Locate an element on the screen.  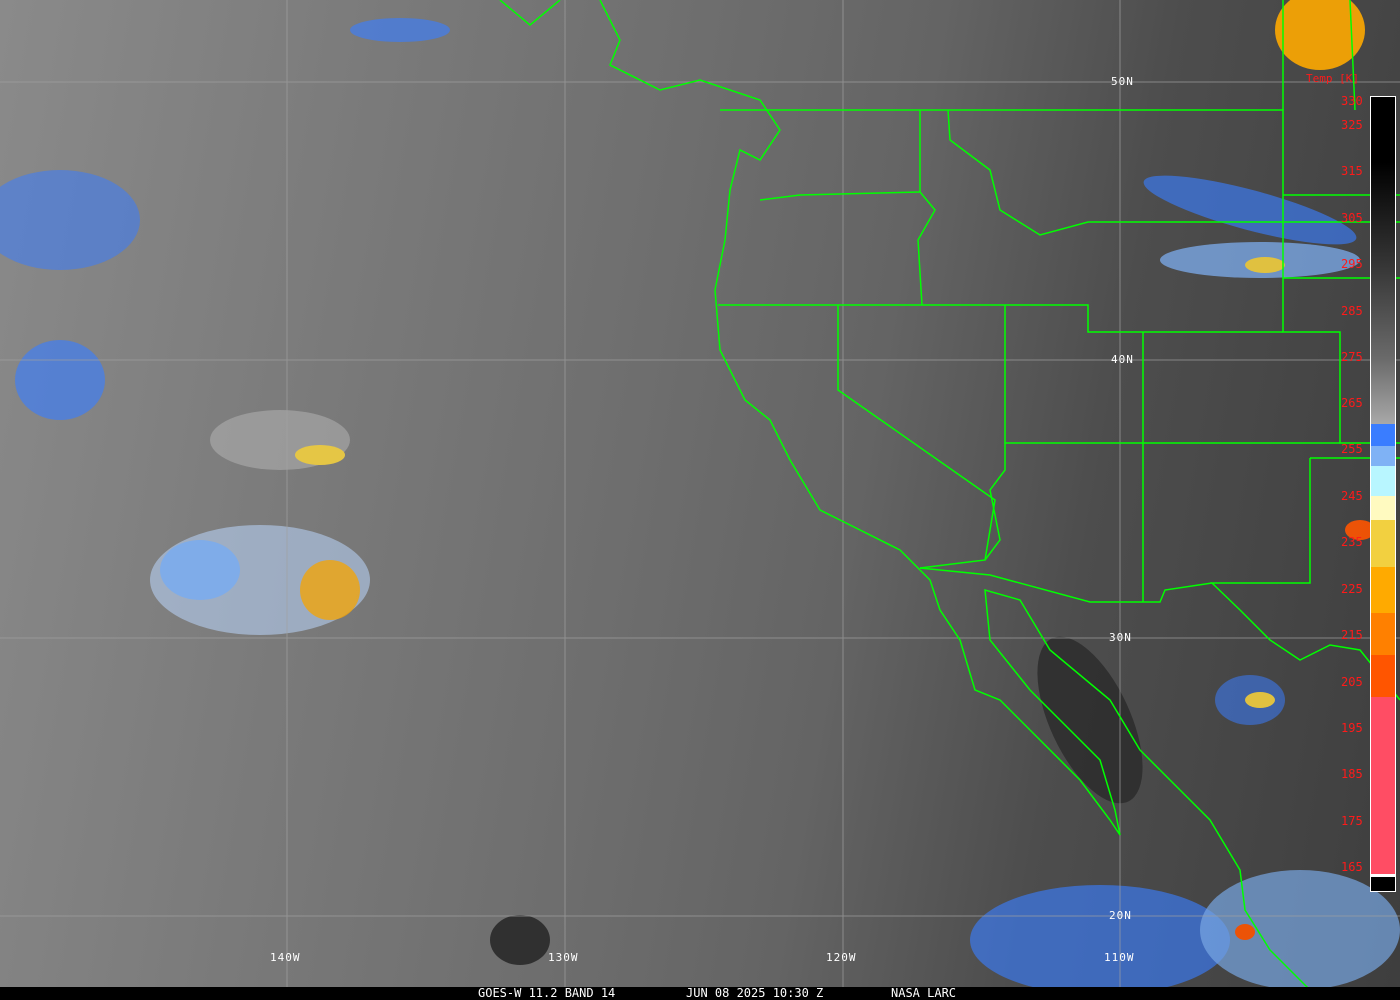
colorbar-tick-label: 295 is located at coordinates (1352, 264).